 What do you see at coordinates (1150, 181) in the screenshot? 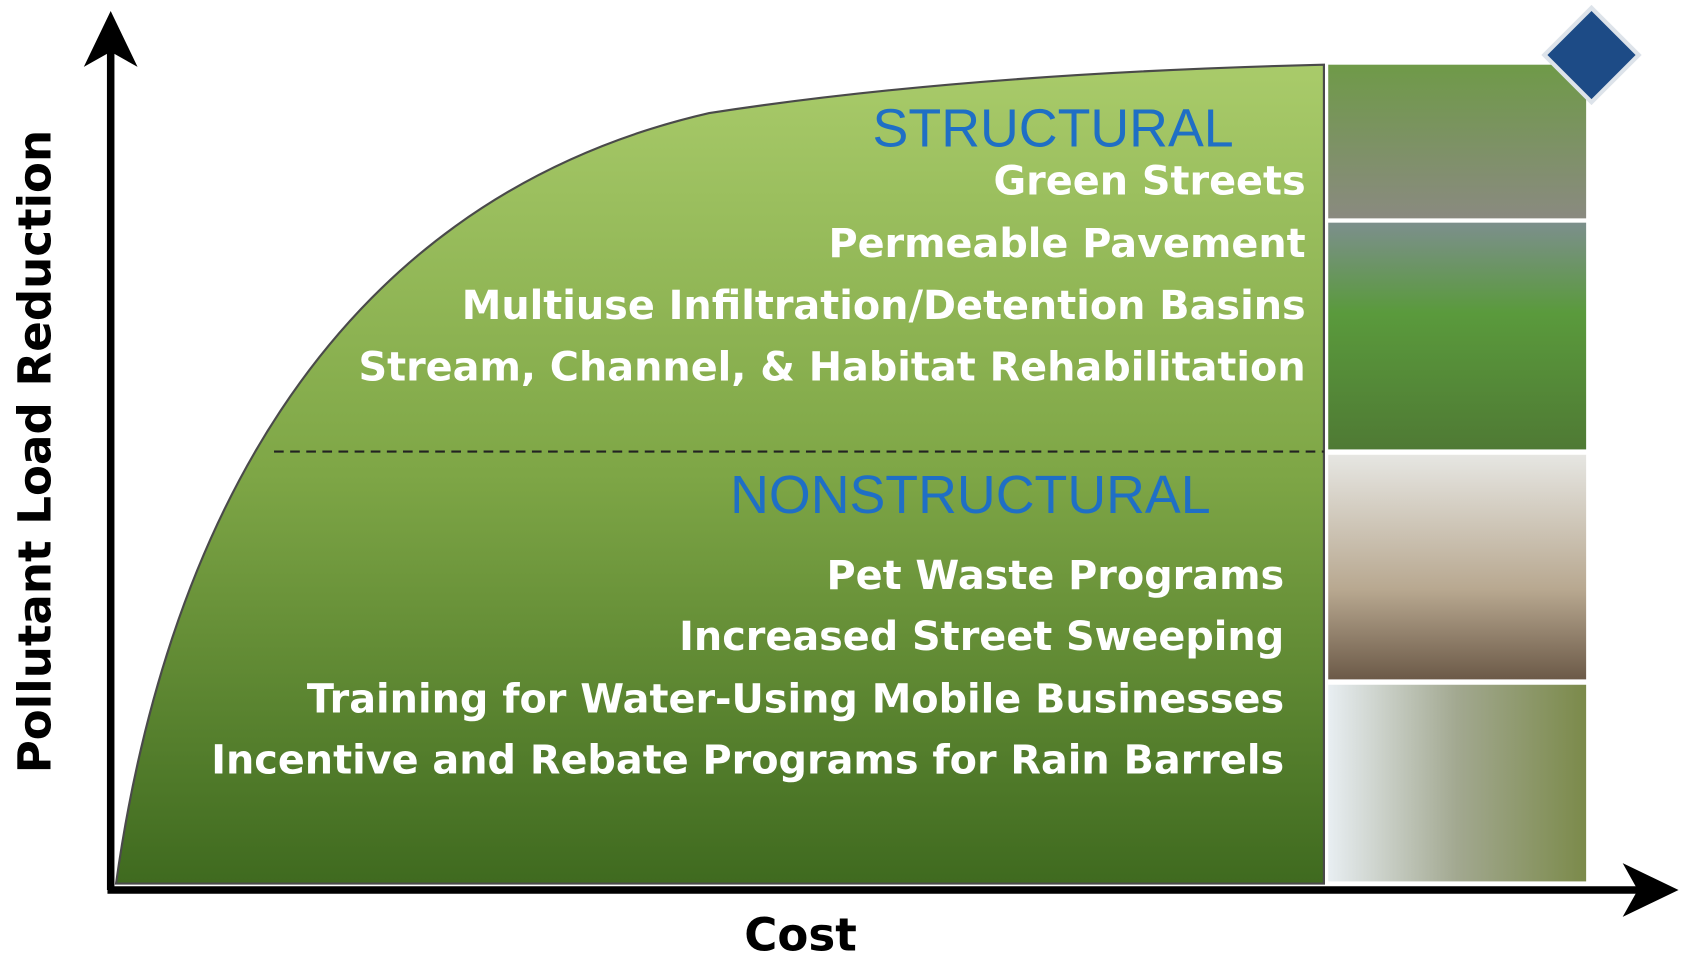
I see `item: Green Streets` at bounding box center [1150, 181].